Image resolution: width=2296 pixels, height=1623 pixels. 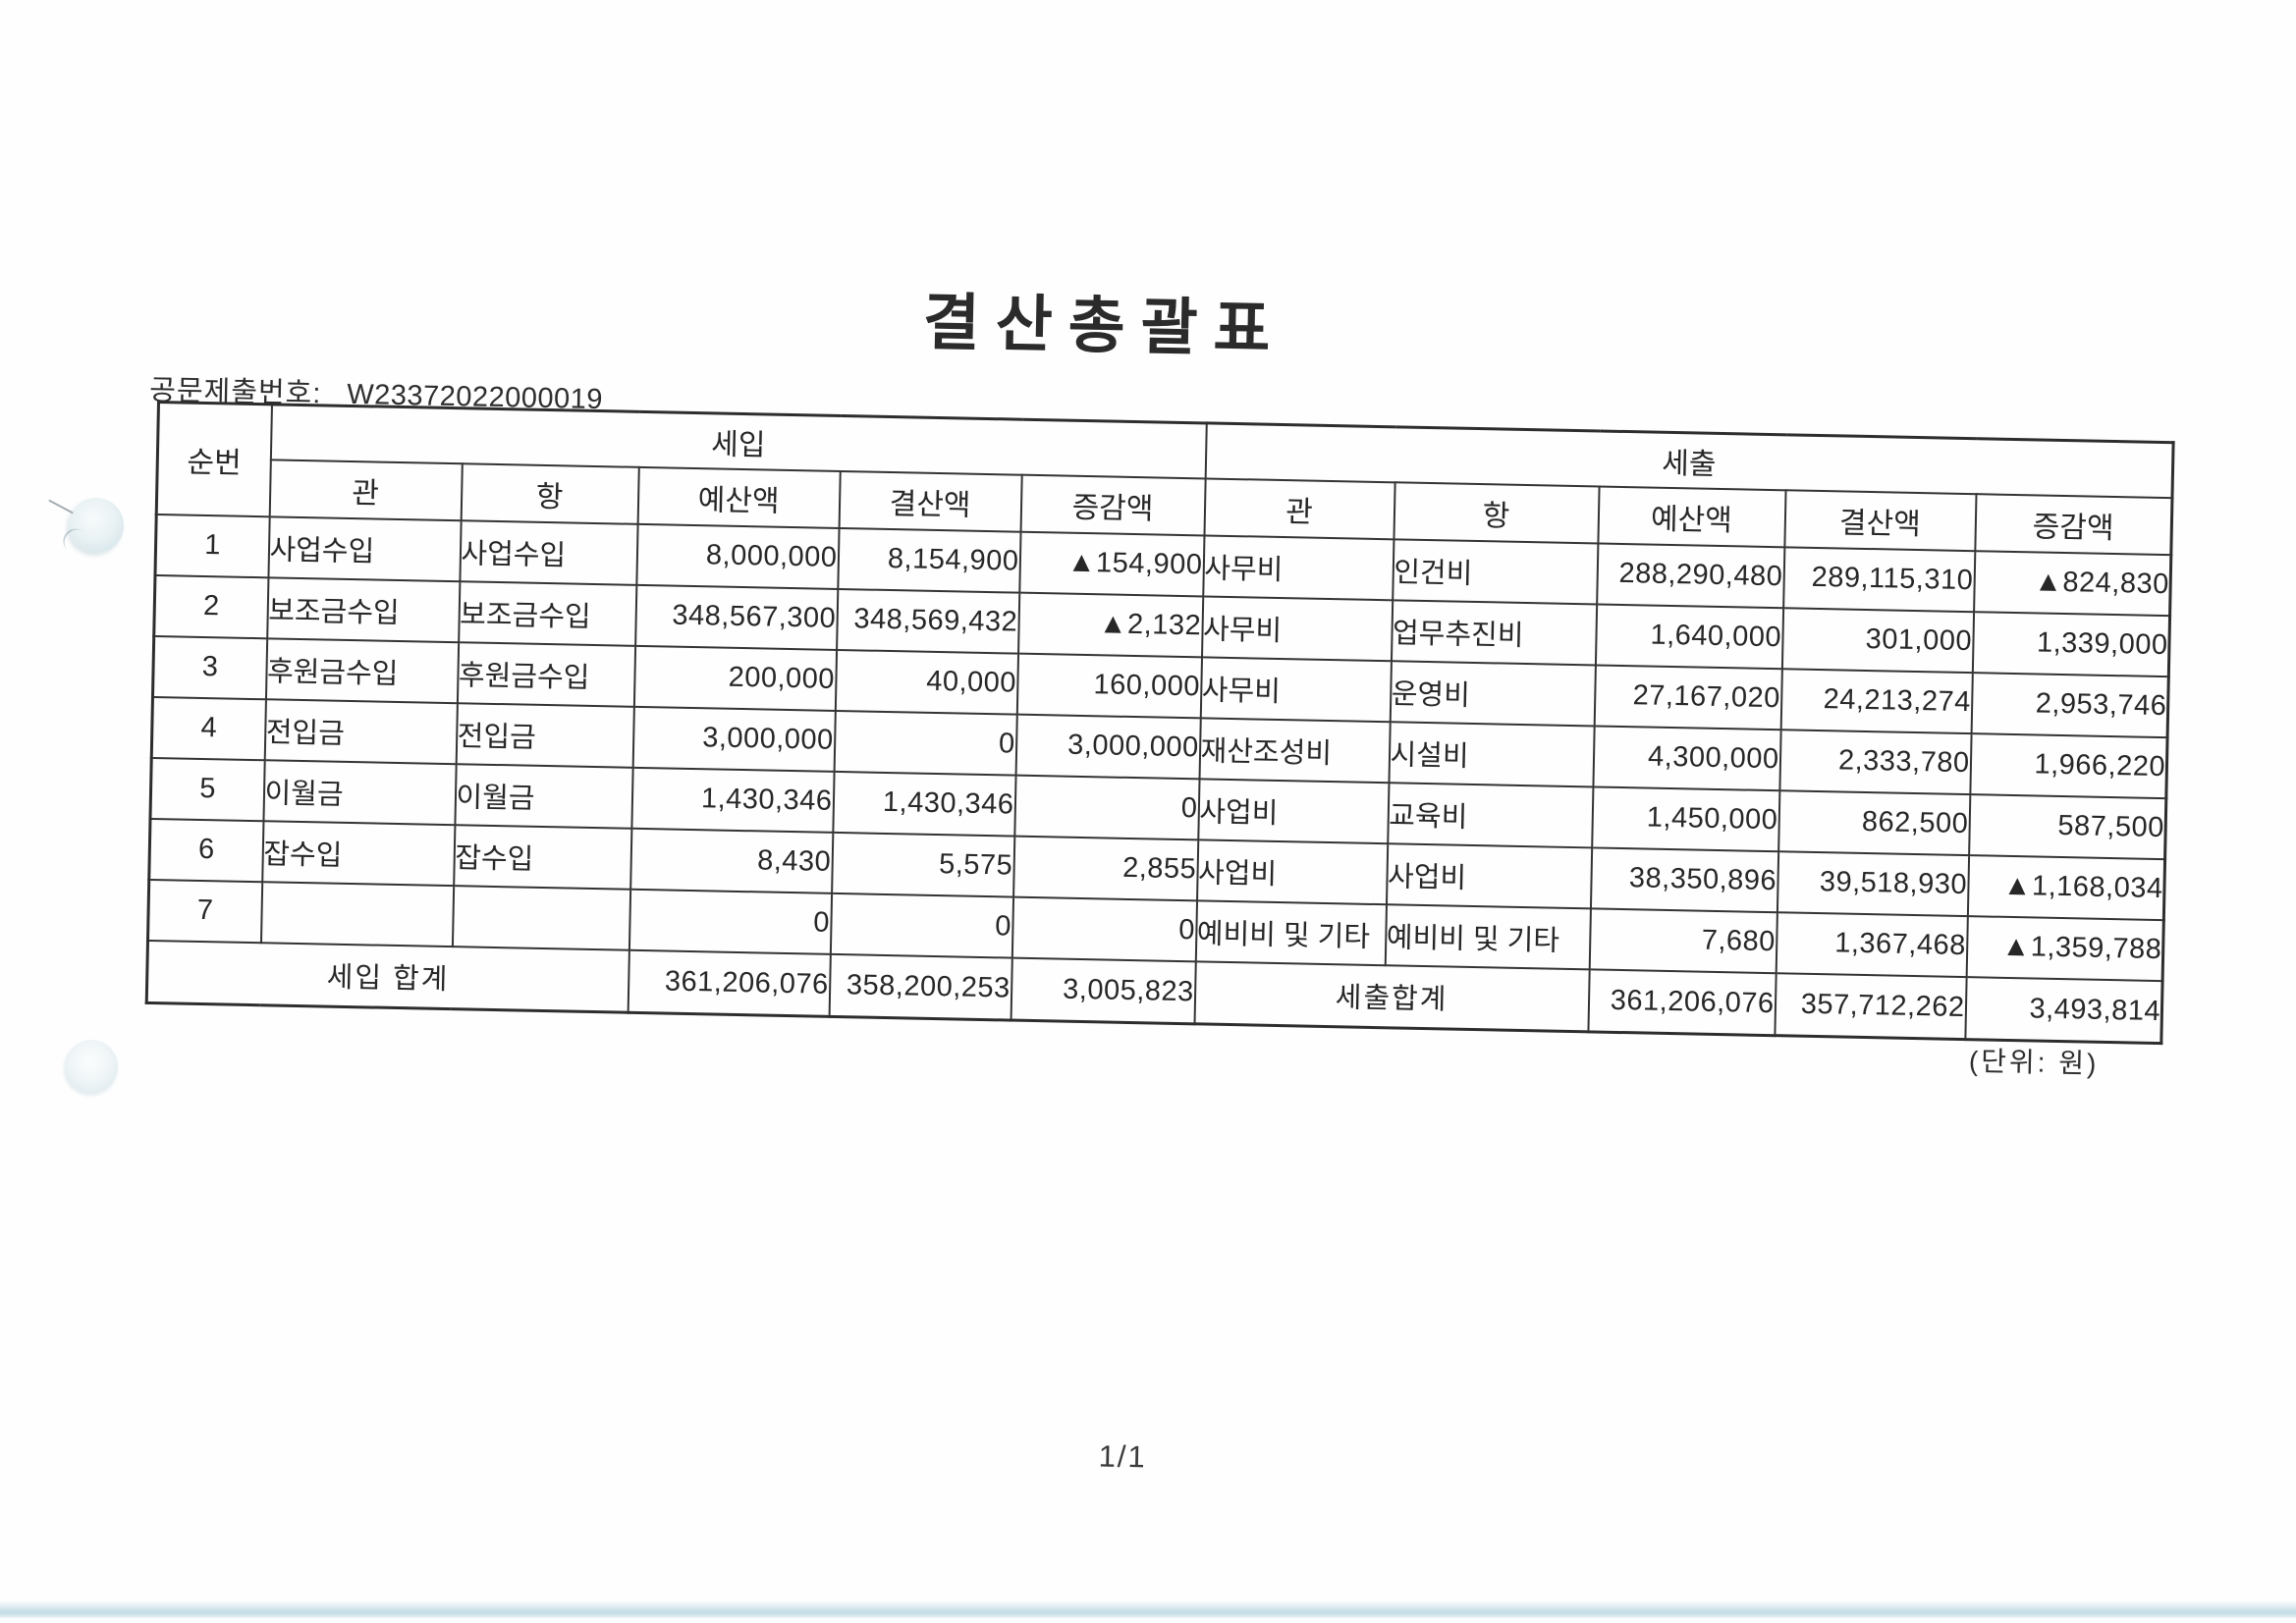 What do you see at coordinates (926, 682) in the screenshot?
I see `revenue-settlement-cell: 40,000` at bounding box center [926, 682].